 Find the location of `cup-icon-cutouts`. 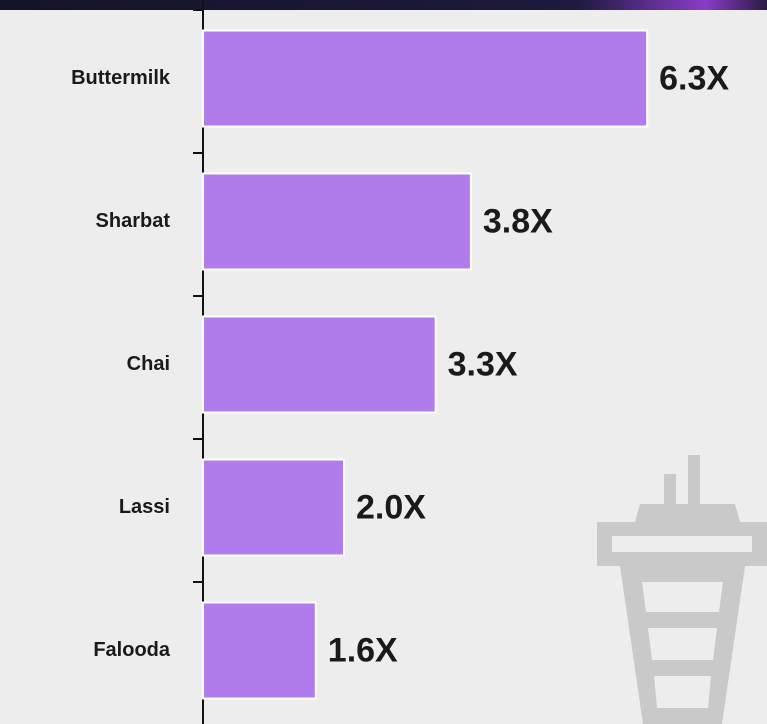

cup-icon-cutouts is located at coordinates (682, 622).